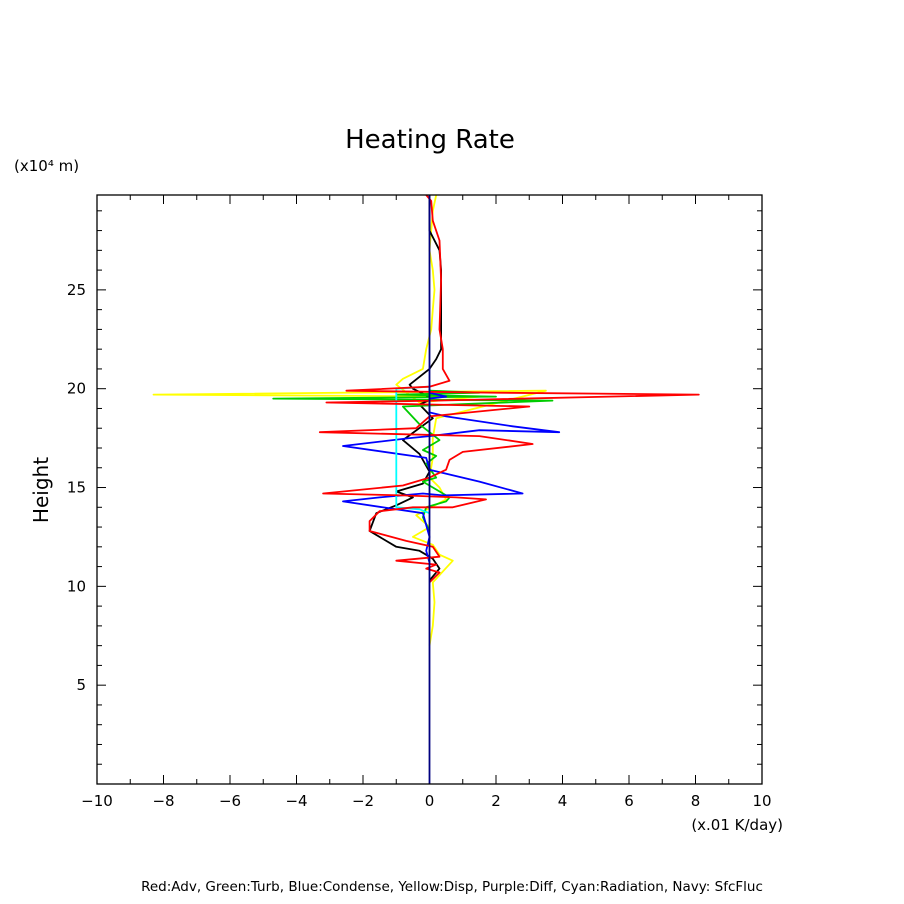  I want to click on x-tick-label: 2, so click(496, 801).